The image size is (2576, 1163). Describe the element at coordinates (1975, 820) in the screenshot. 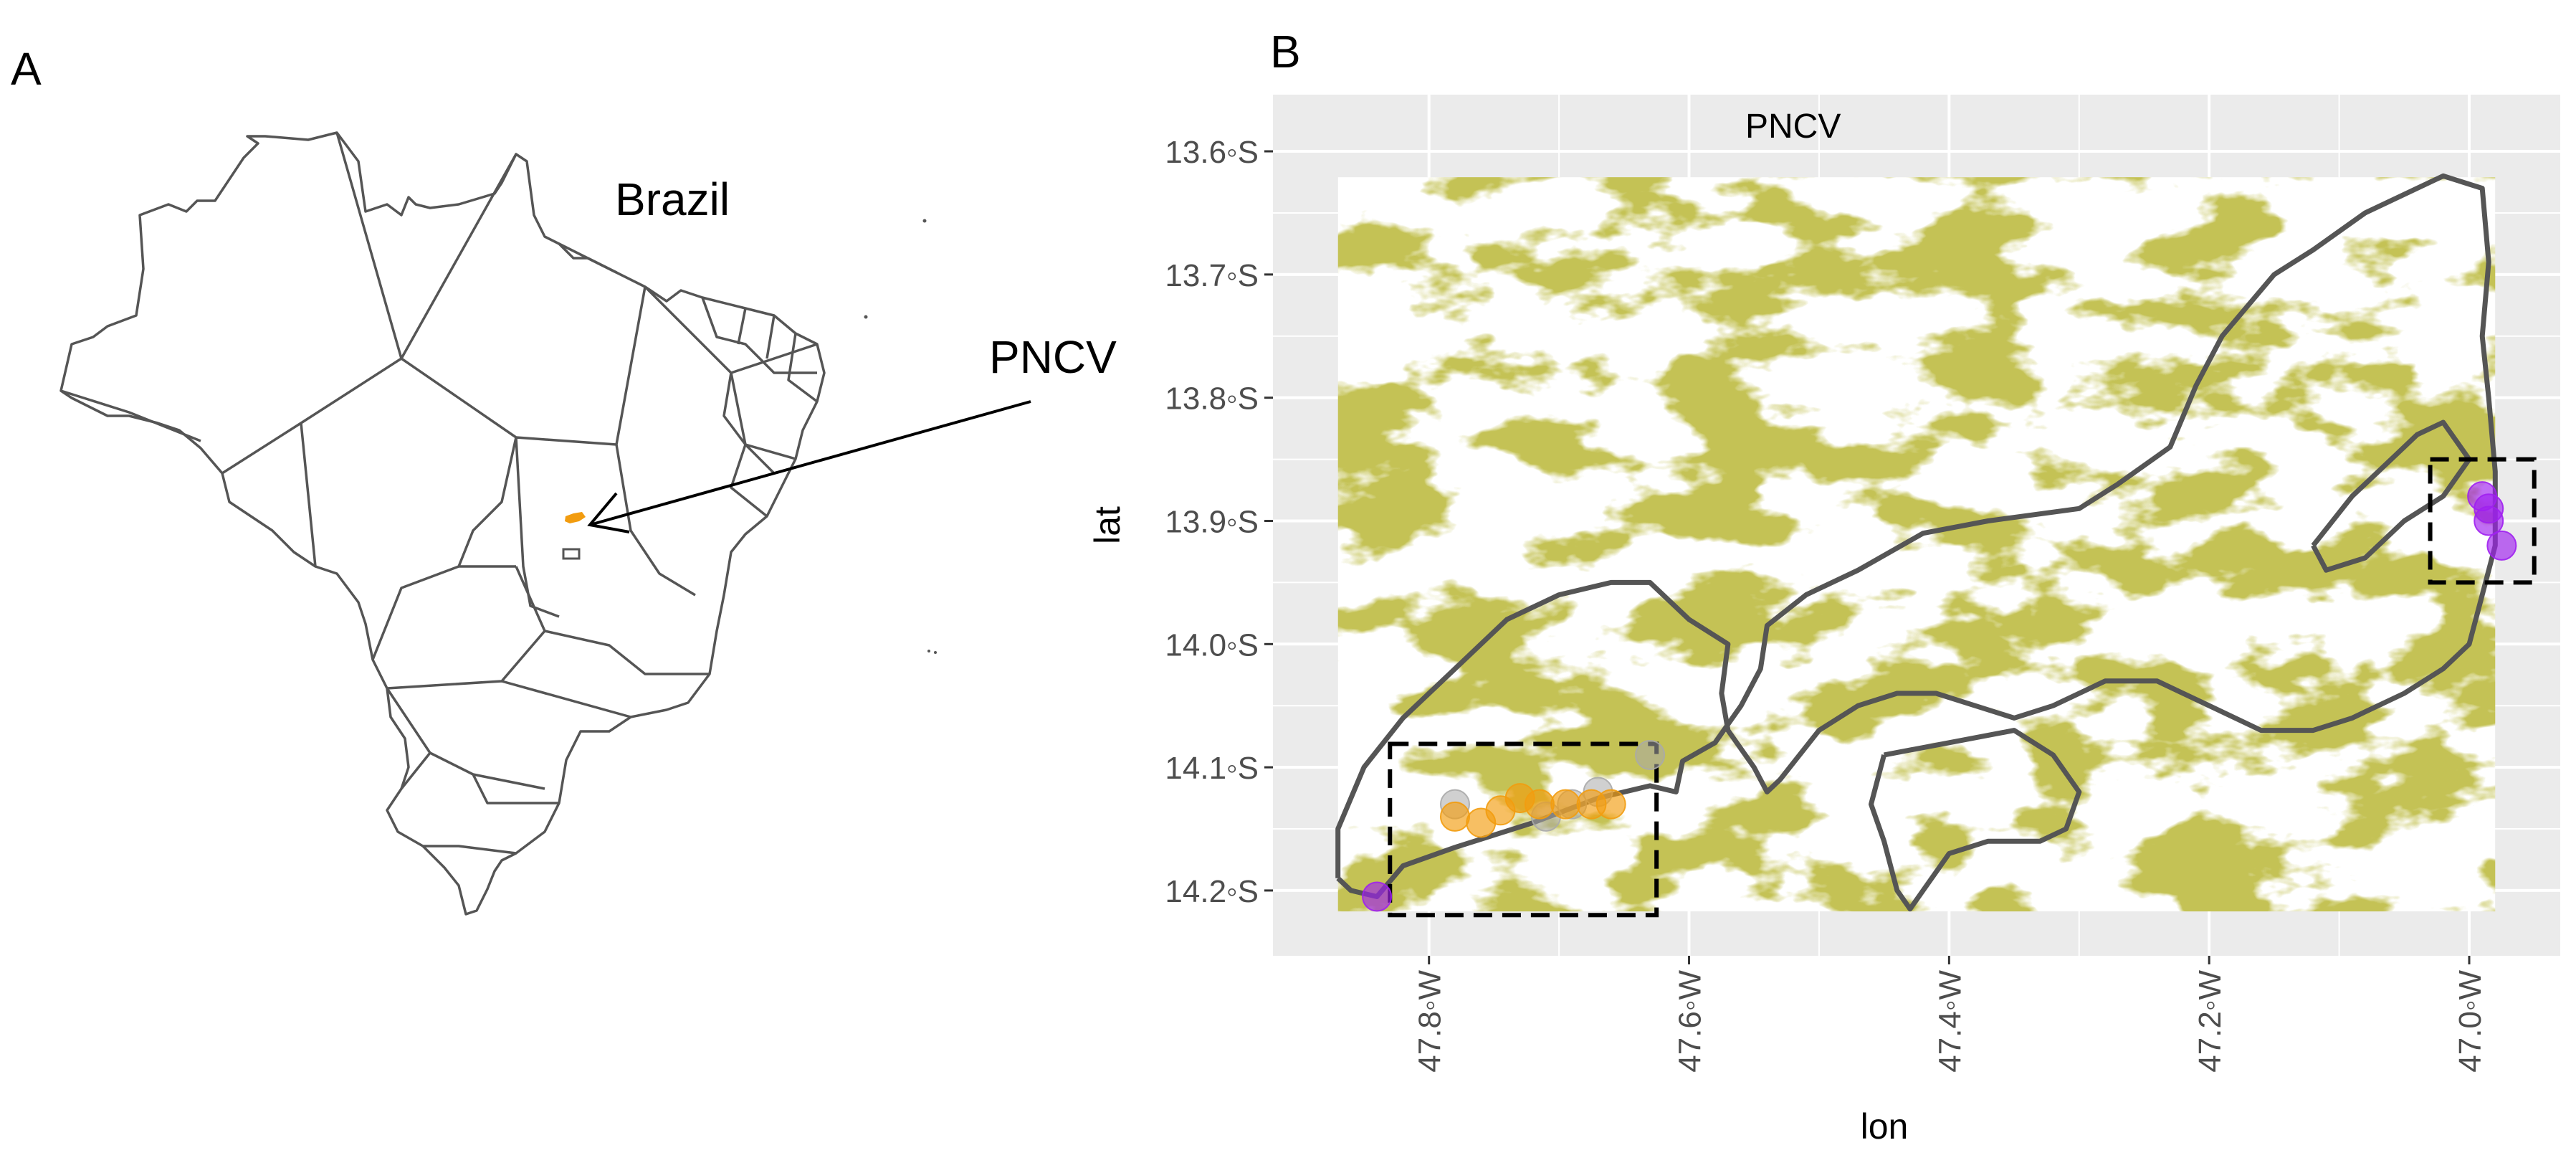

I see `park-boundary-south` at that location.